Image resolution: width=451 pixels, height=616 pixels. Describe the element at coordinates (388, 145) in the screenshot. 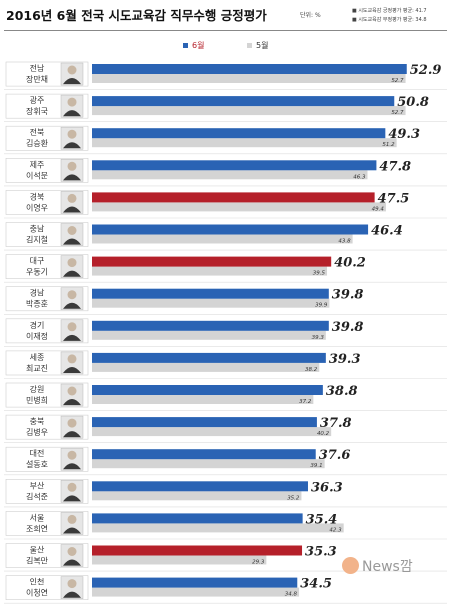

I see `value-label-may: 51.2` at that location.